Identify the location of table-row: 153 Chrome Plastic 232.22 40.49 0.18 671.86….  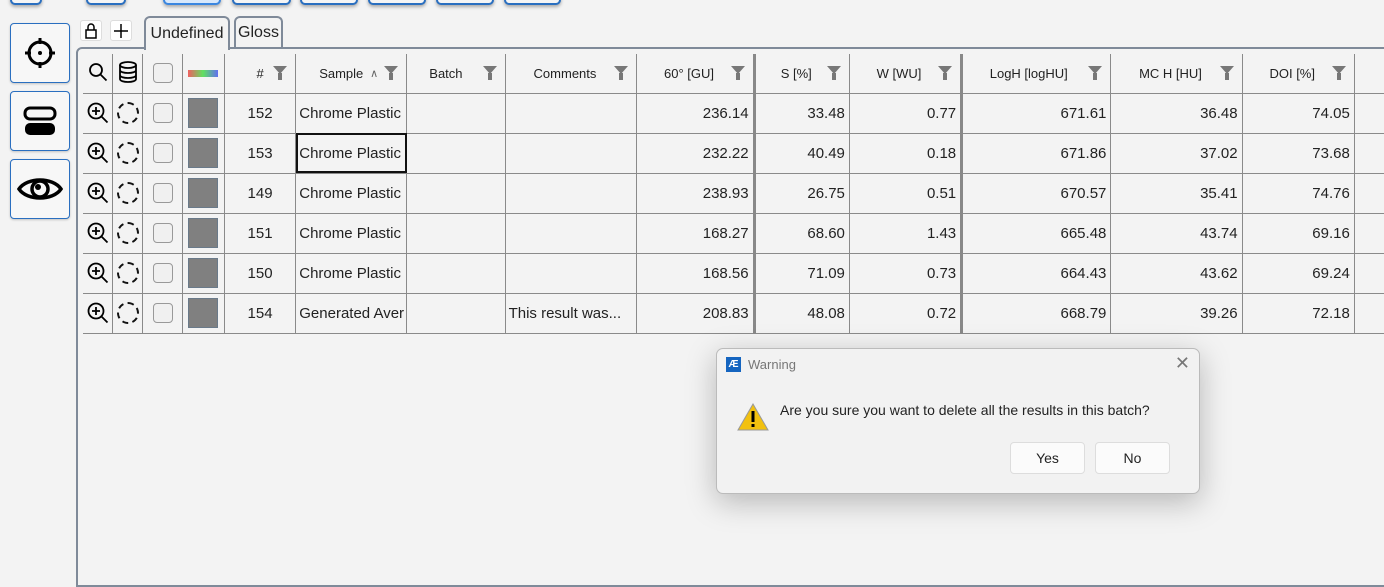
(733, 153).